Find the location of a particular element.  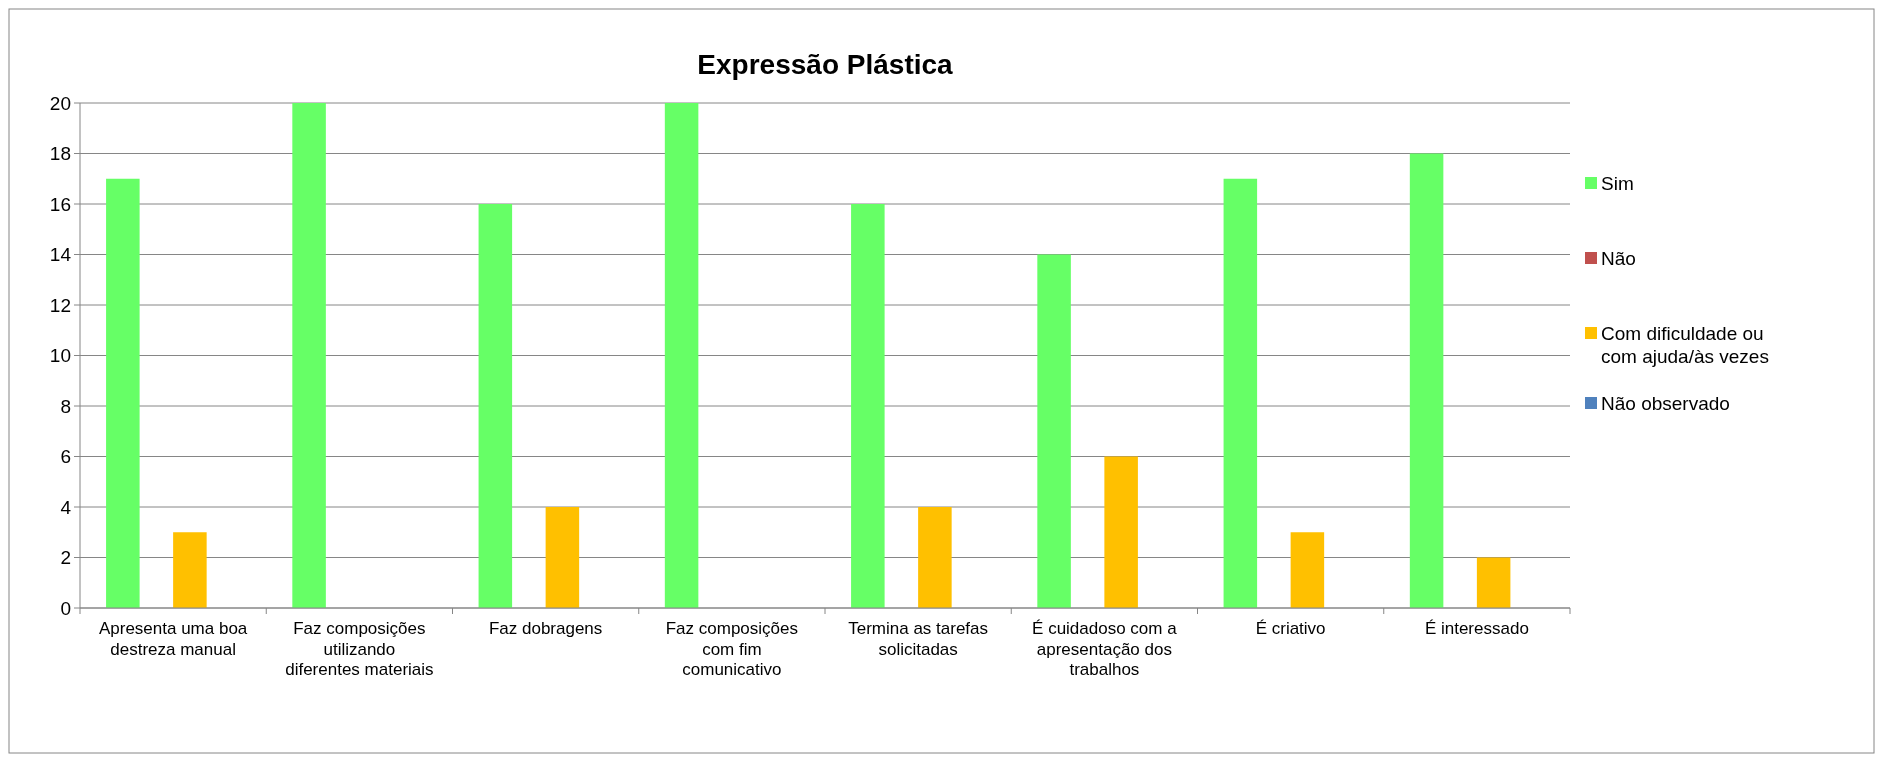

x-tick-label: Faz composições utilizando diferentes materiais is located at coordinates (359, 649).